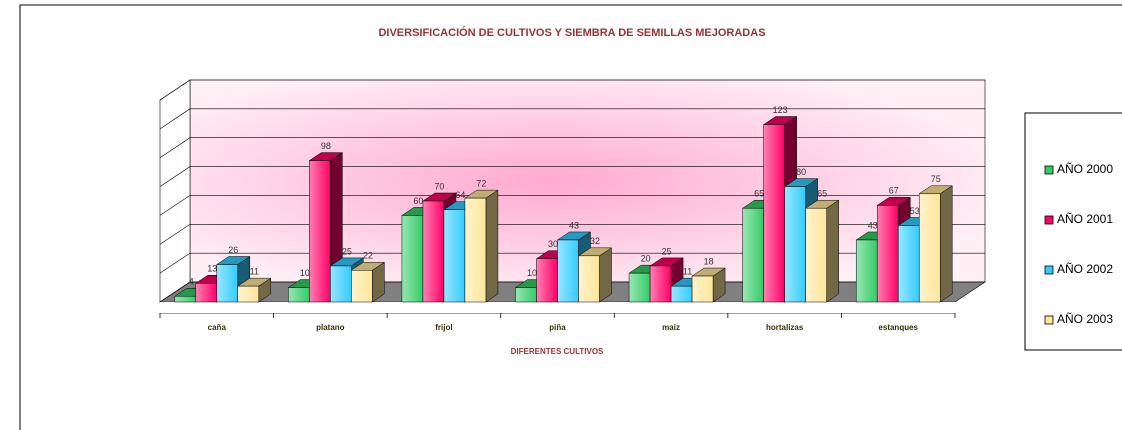 This screenshot has height=430, width=1122. What do you see at coordinates (557, 307) in the screenshot?
I see `floor-front` at bounding box center [557, 307].